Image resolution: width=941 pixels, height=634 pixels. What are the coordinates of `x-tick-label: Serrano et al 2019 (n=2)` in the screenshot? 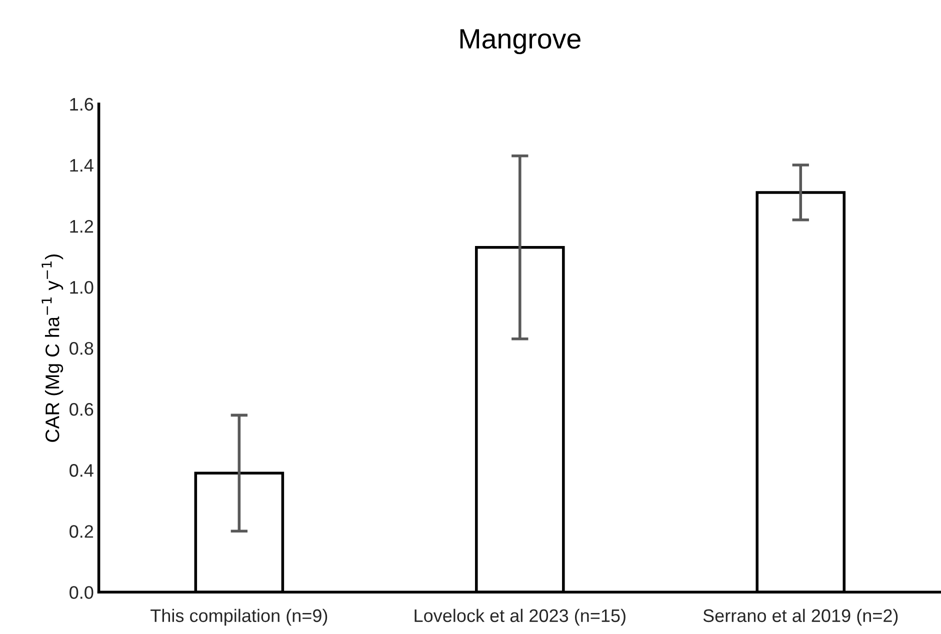 It's located at (800, 617).